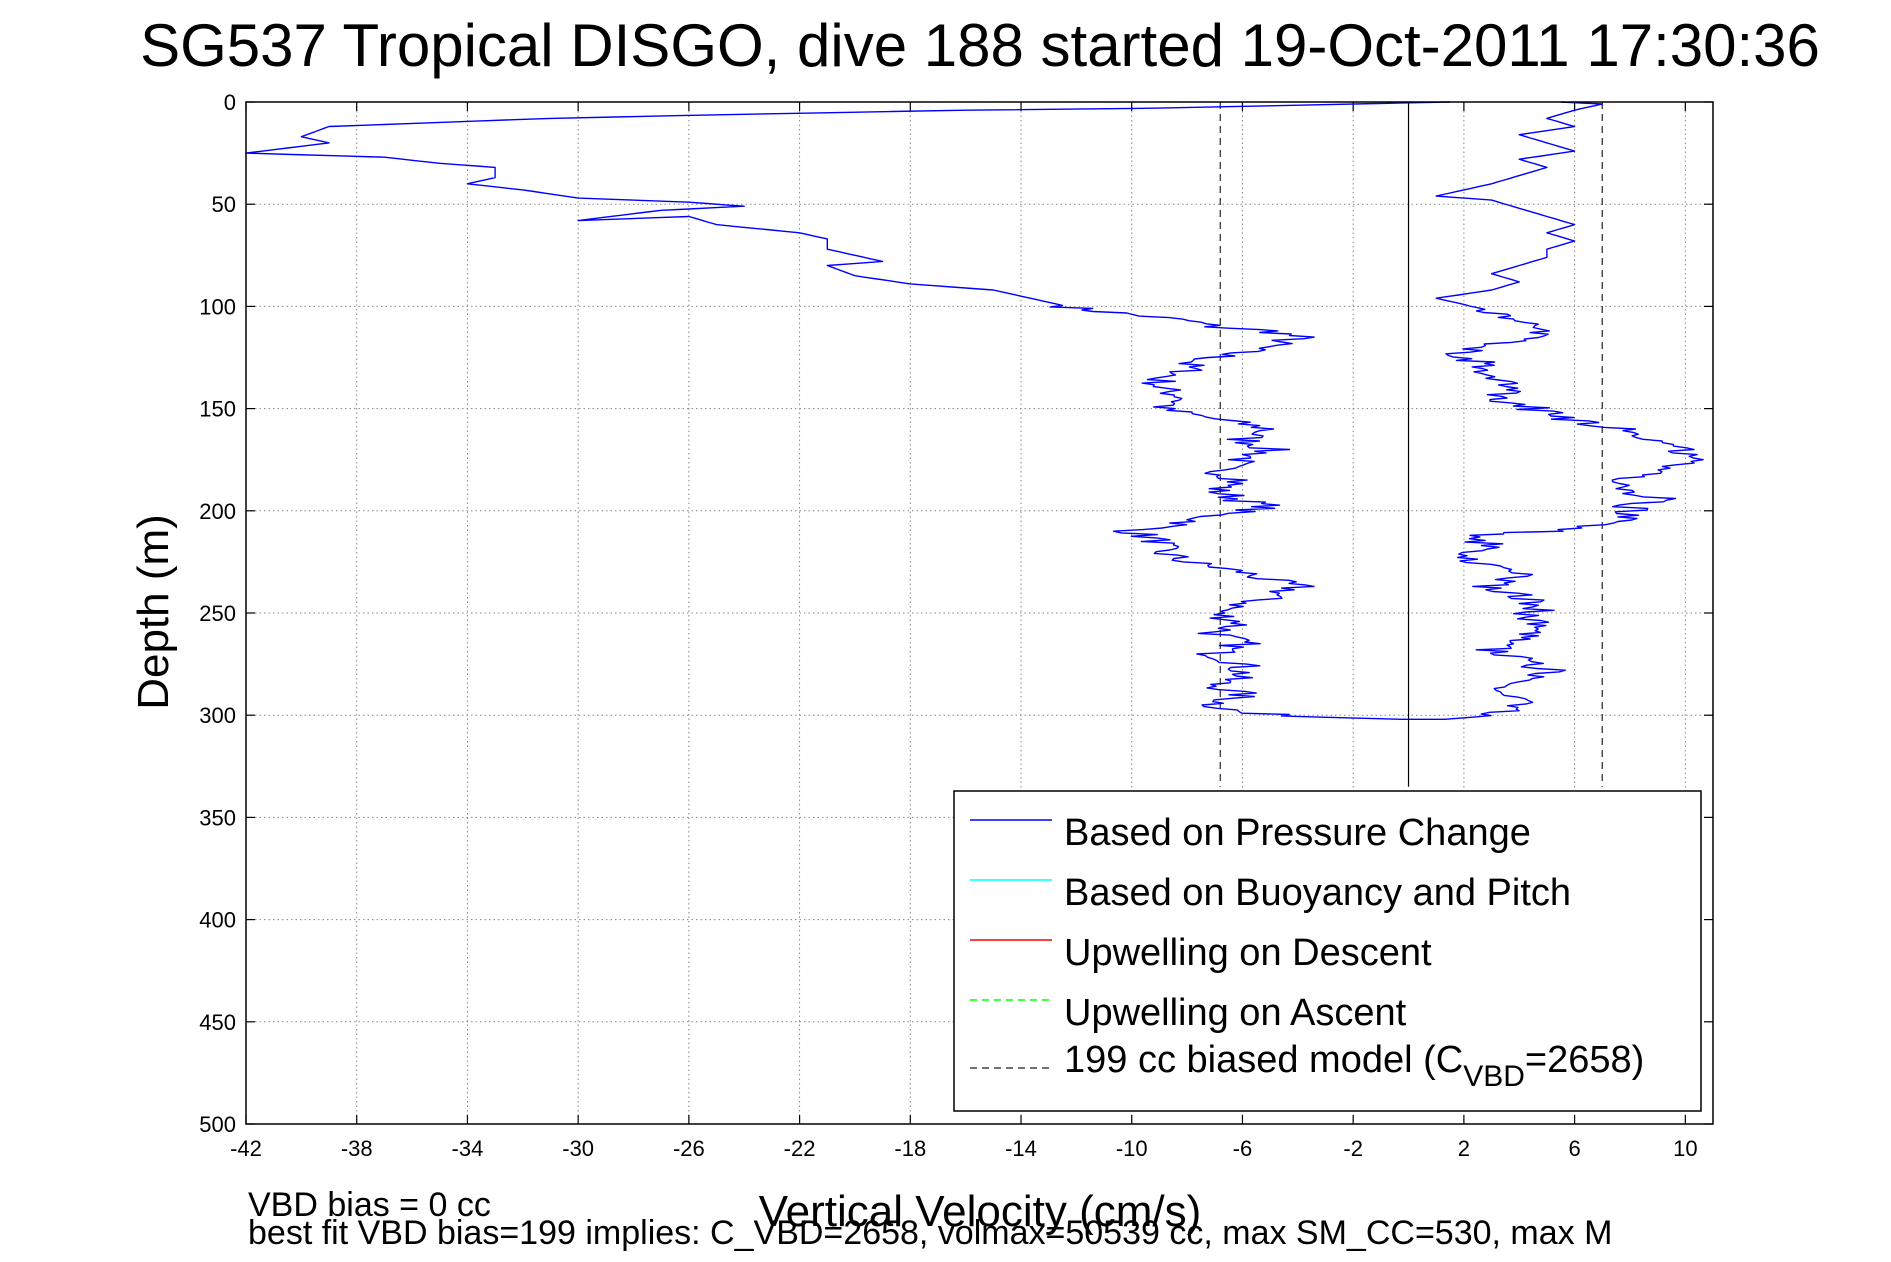 The image size is (1891, 1262). I want to click on x-axis-label: Vertical Velocity (cm/s), so click(980, 1211).